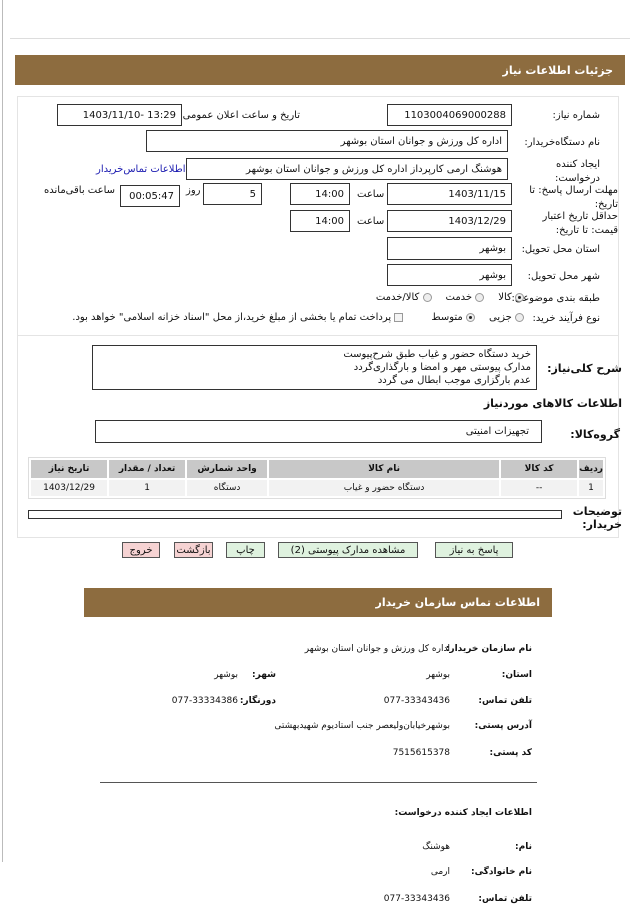 The height and width of the screenshot is (904, 634). What do you see at coordinates (516, 675) in the screenshot?
I see `contact-province-label: استان:` at bounding box center [516, 675].